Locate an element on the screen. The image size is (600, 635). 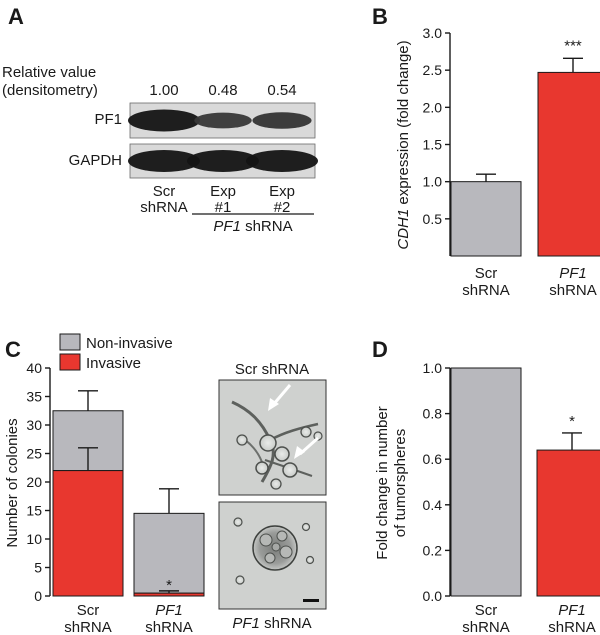
micrograph-top-caption: Scr shRNA is located at coordinates (272, 369).